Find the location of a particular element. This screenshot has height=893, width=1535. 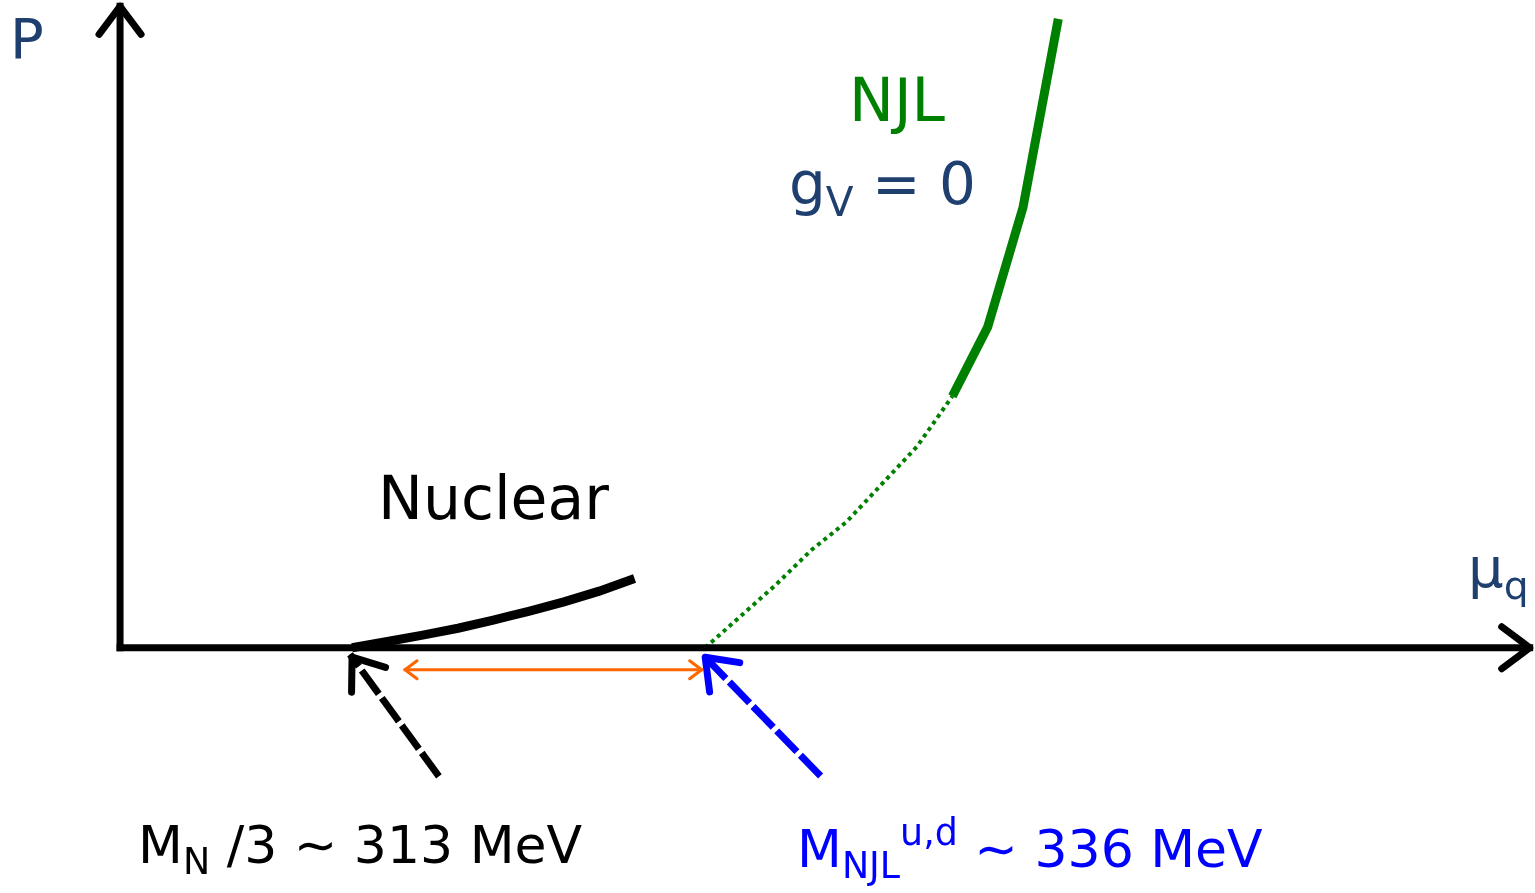

series-label: NJL is located at coordinates (897, 100).